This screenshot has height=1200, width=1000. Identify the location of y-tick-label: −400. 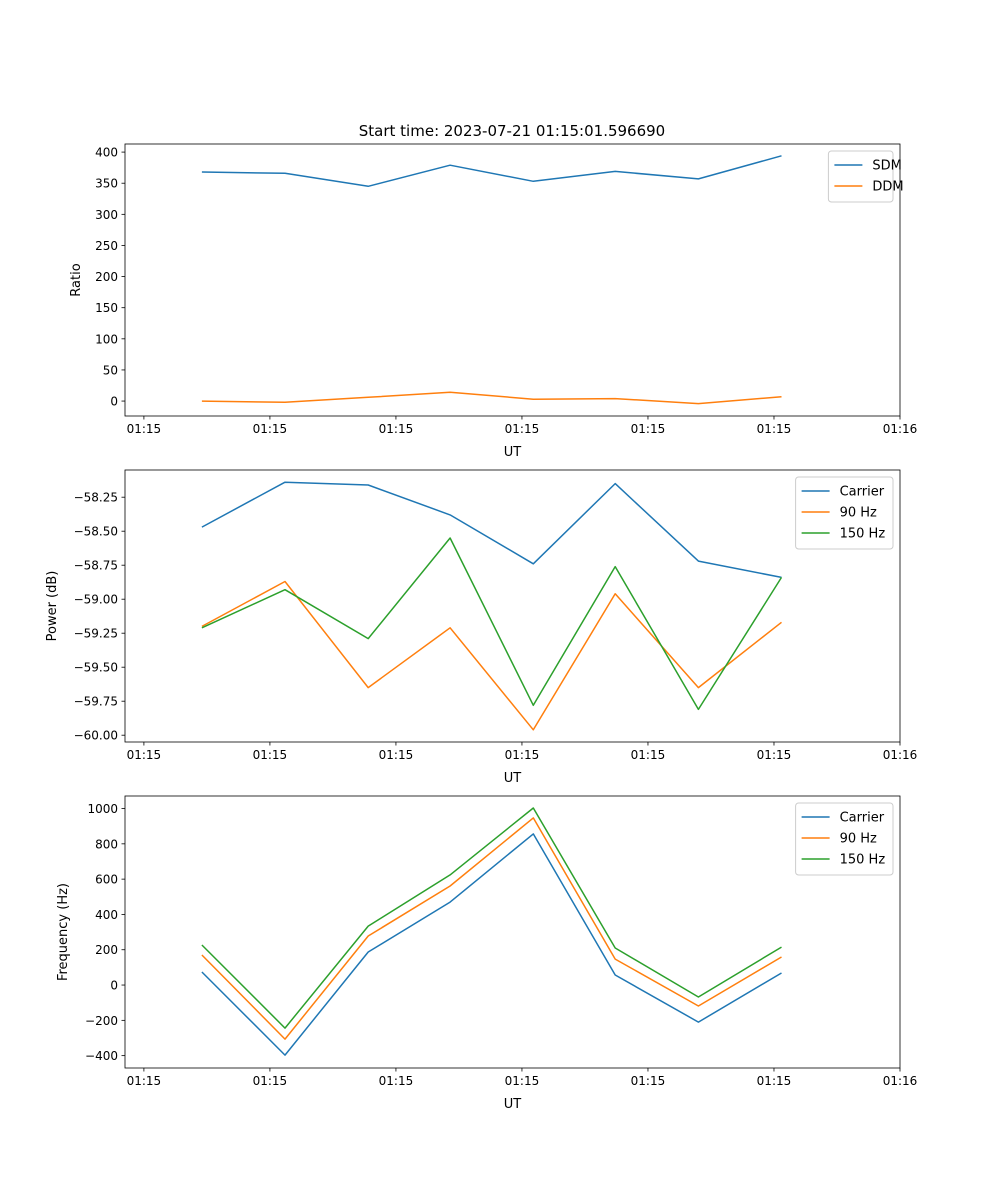
(101, 1056).